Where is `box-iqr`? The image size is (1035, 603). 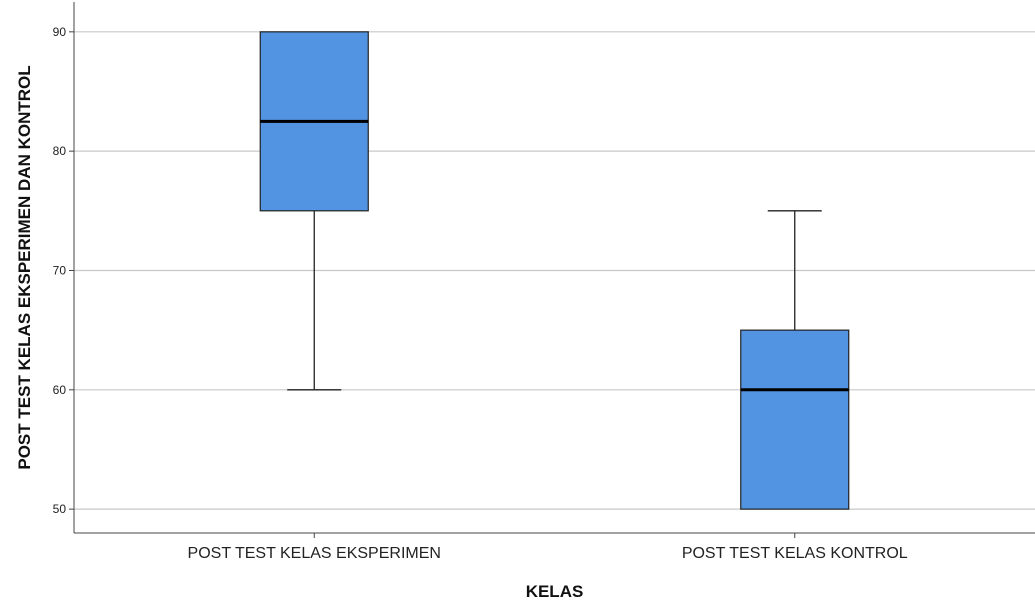
box-iqr is located at coordinates (795, 419).